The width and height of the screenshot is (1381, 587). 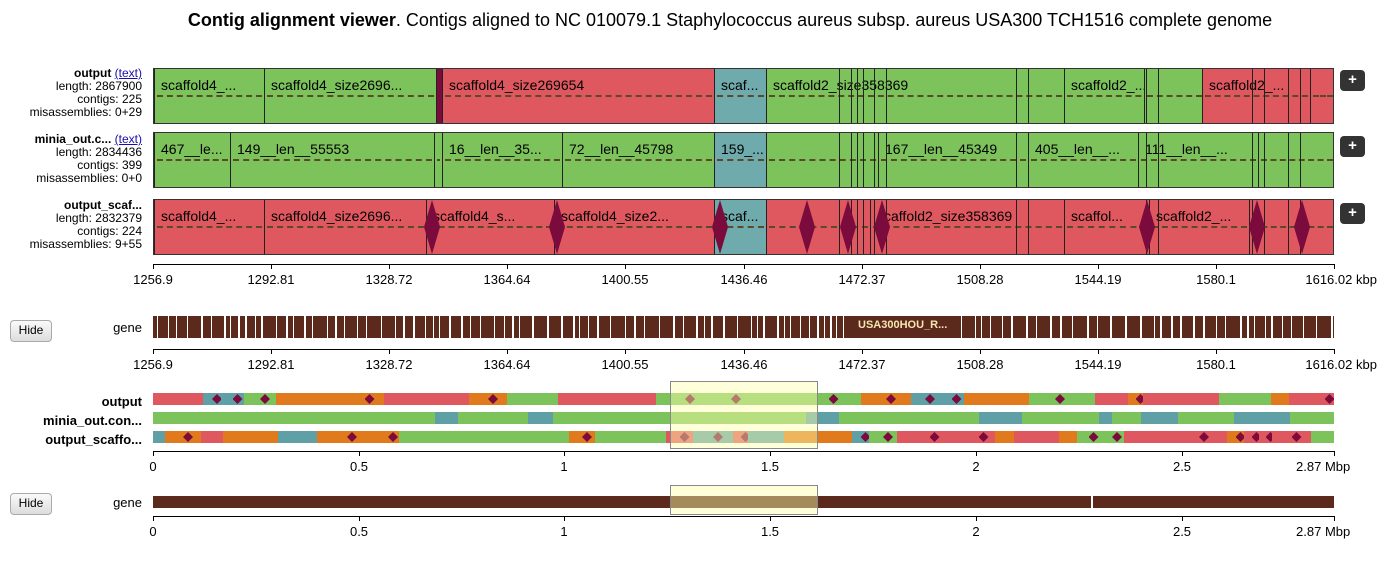 I want to click on gene-overview-track, so click(x=743, y=502).